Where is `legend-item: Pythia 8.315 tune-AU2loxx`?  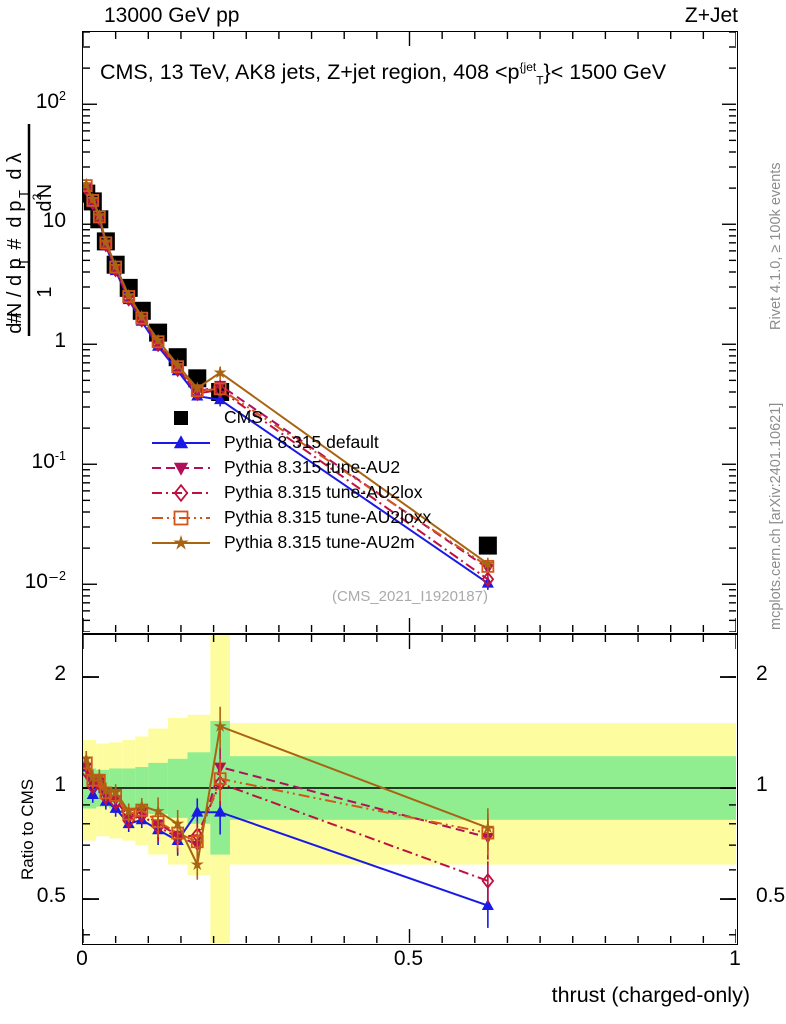
legend-item: Pythia 8.315 tune-AU2loxx is located at coordinates (290, 517).